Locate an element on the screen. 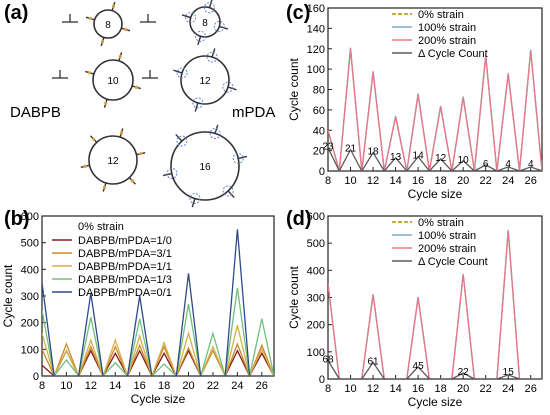 The height and width of the screenshot is (415, 550). ring-size-label: 12 is located at coordinates (113, 161).